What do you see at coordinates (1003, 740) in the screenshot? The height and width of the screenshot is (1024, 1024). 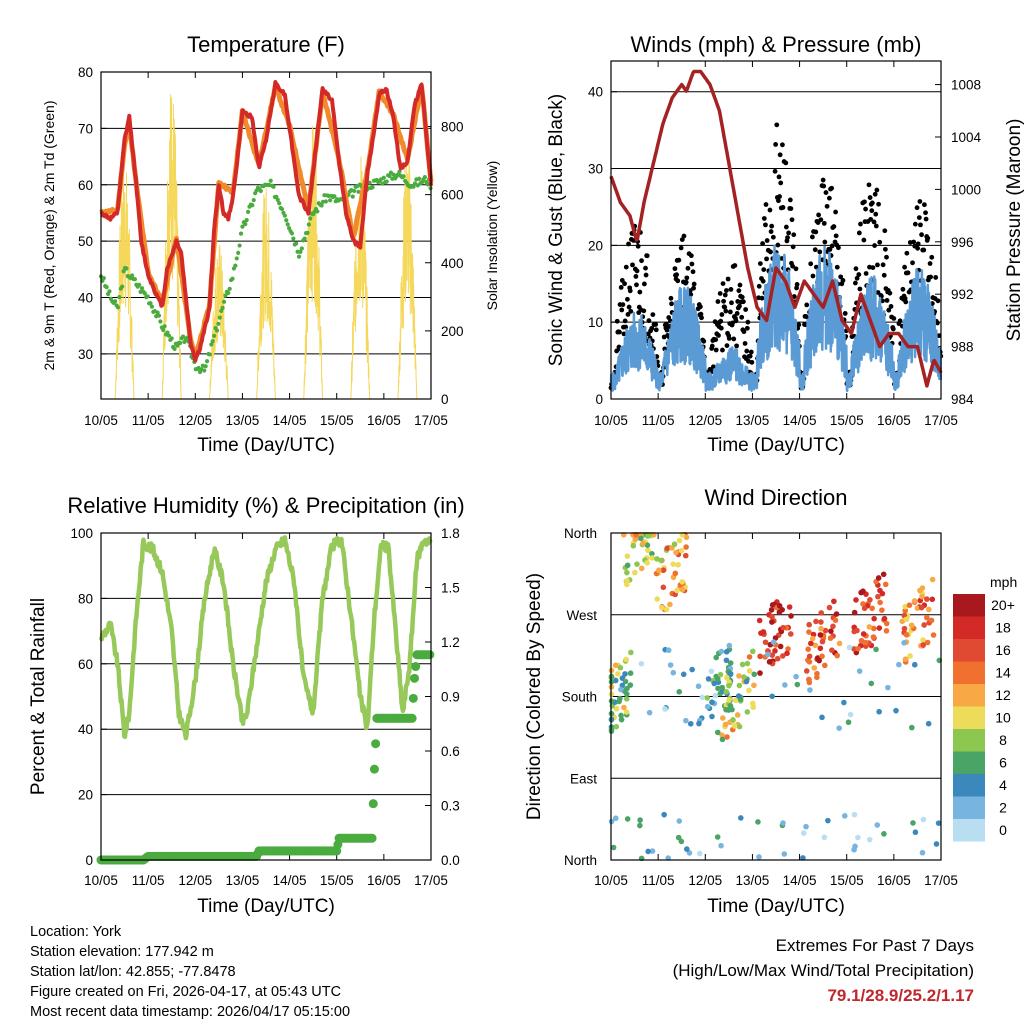 I see `colorbar-label: 8` at bounding box center [1003, 740].